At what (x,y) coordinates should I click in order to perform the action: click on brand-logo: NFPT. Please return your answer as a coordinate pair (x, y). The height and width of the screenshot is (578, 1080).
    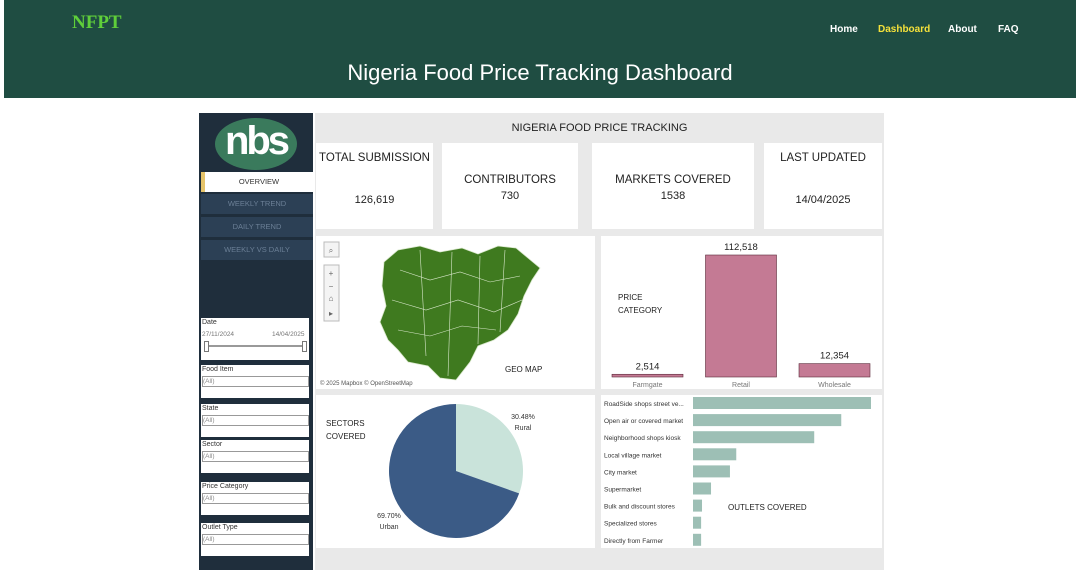
    Looking at the image, I should click on (97, 22).